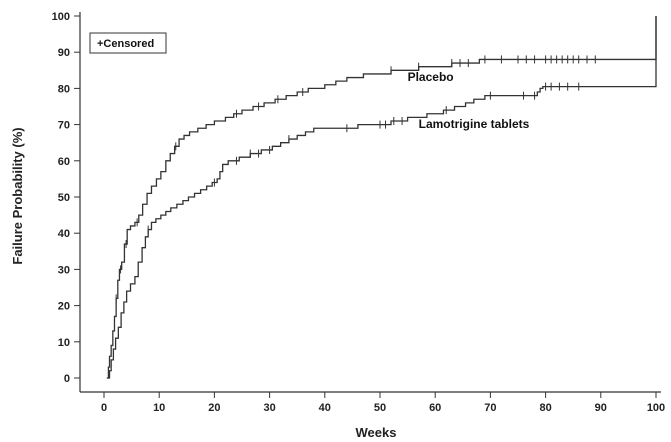  Describe the element at coordinates (474, 124) in the screenshot. I see `series-annotation-label: Lamotrigine tablets` at that location.